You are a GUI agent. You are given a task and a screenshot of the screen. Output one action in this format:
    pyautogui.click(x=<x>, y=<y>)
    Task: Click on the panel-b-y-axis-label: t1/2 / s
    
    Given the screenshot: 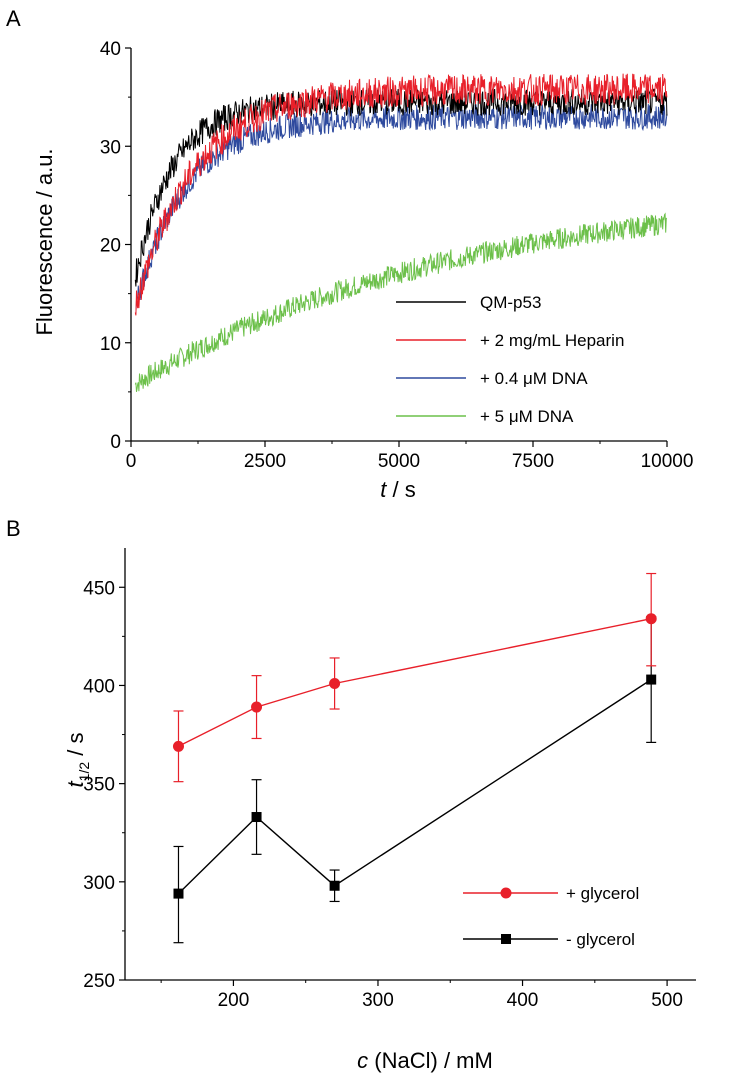 What is the action you would take?
    pyautogui.click(x=77, y=760)
    